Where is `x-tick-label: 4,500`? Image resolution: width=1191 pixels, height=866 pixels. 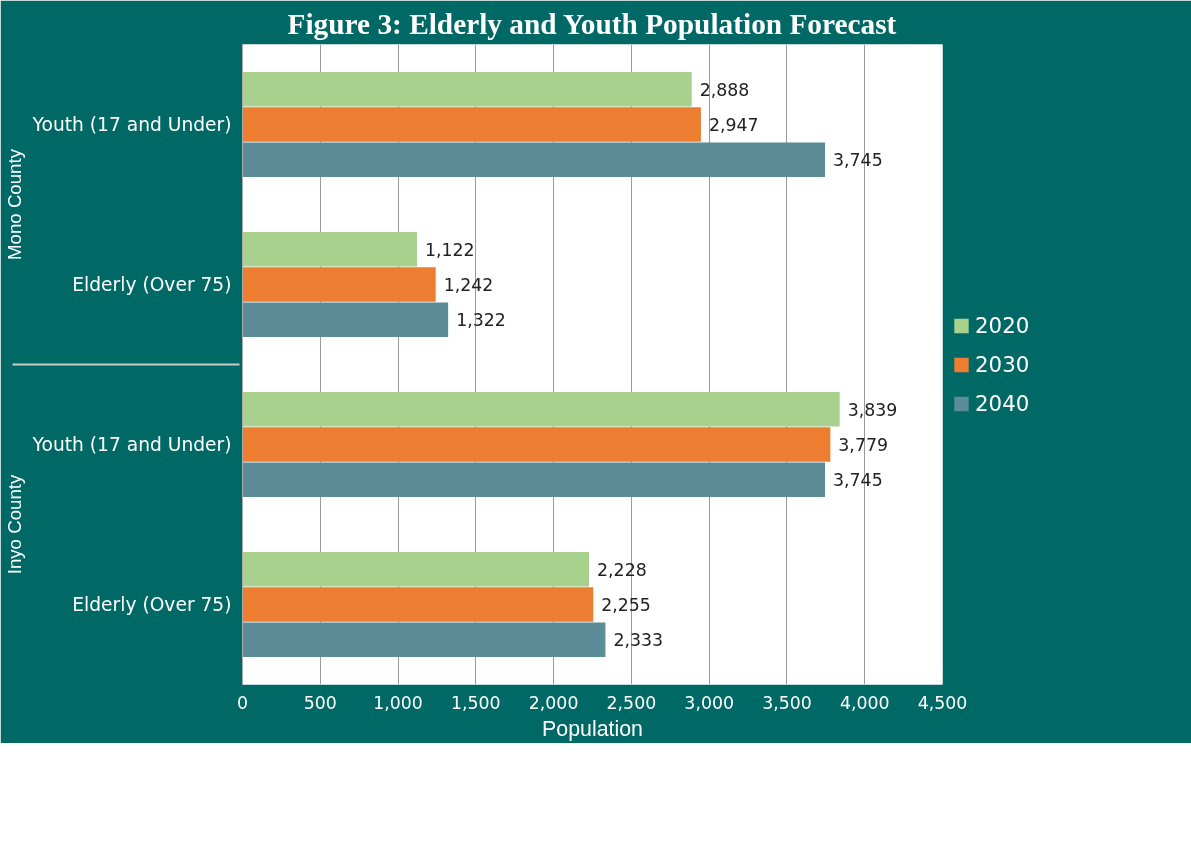 x-tick-label: 4,500 is located at coordinates (942, 702).